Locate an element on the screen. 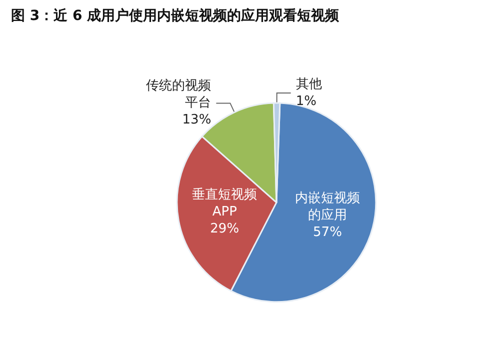 Image resolution: width=485 pixels, height=349 pixels. data-label: 13% is located at coordinates (197, 120).